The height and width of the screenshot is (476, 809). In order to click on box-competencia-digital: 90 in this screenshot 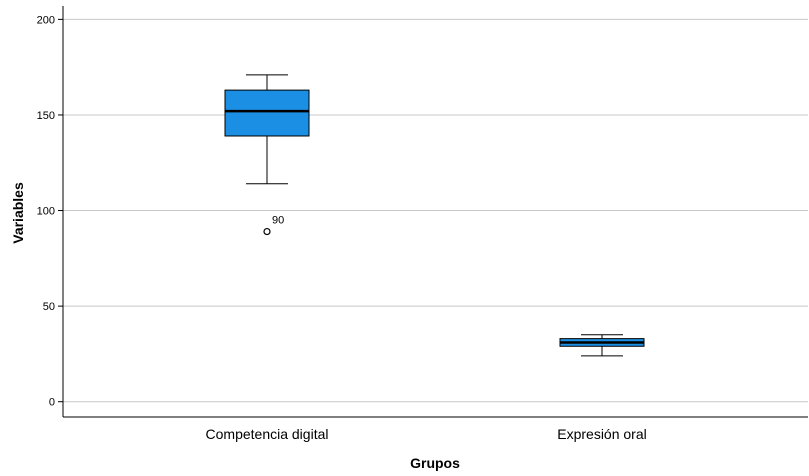, I will do `click(267, 155)`.